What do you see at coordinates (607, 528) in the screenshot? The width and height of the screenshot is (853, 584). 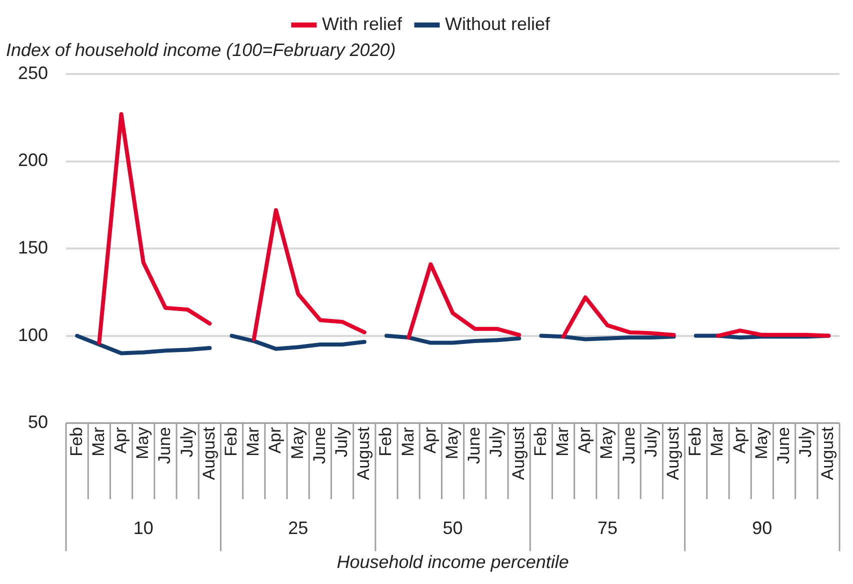 I see `text: 75` at bounding box center [607, 528].